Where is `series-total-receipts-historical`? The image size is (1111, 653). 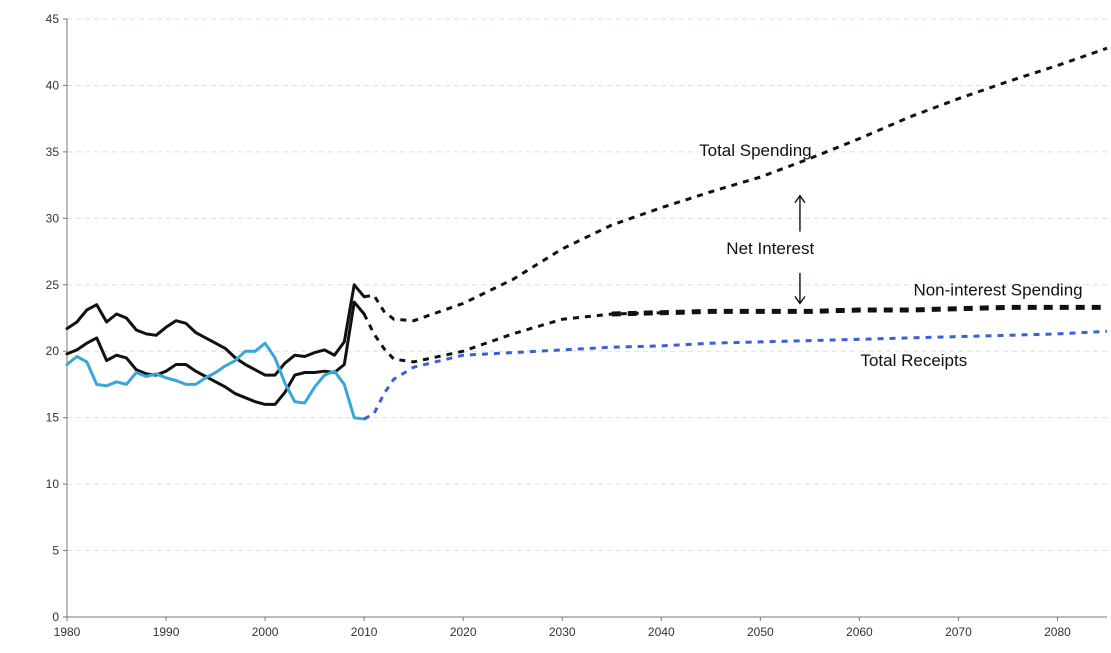 series-total-receipts-historical is located at coordinates (215, 381).